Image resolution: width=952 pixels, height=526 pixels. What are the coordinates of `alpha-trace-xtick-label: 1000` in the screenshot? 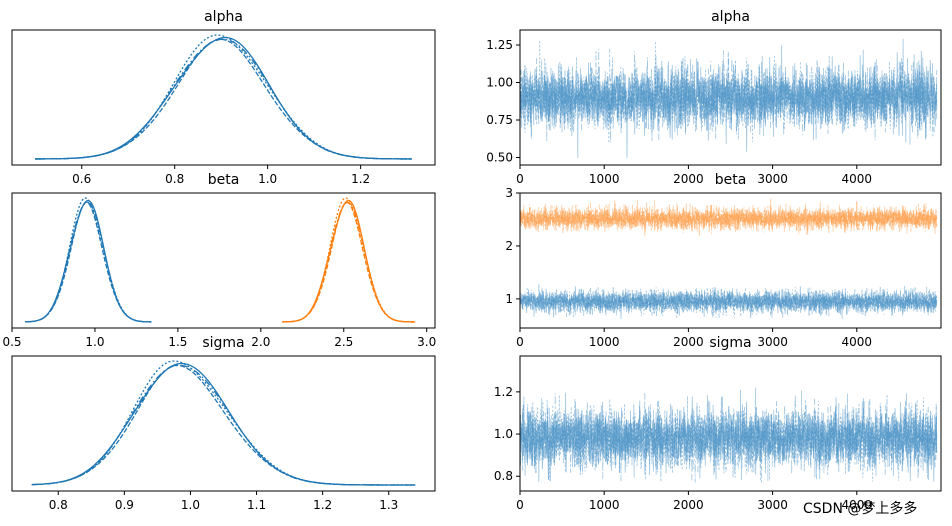 It's located at (604, 179).